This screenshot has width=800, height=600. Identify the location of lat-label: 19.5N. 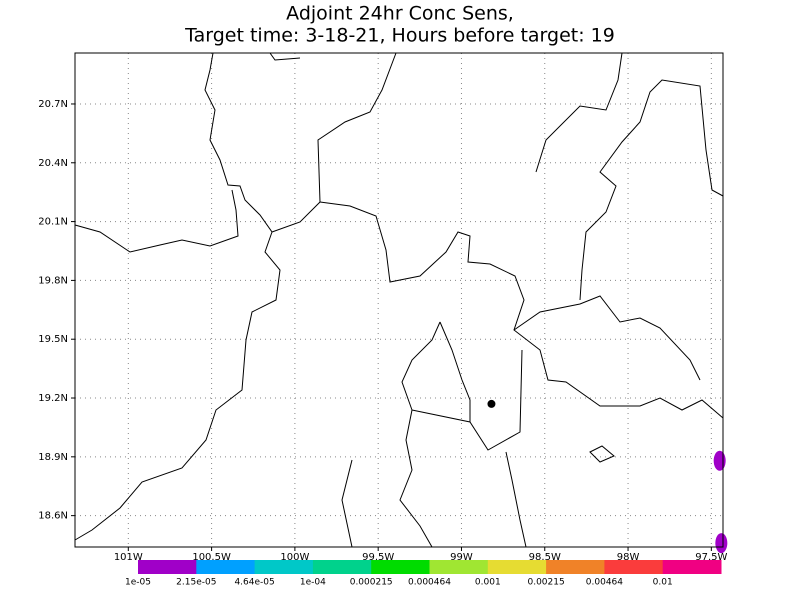
(53, 339).